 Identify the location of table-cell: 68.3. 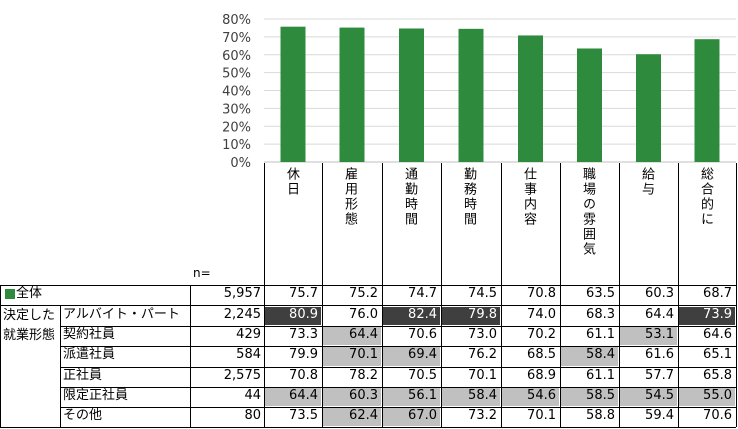
(600, 314).